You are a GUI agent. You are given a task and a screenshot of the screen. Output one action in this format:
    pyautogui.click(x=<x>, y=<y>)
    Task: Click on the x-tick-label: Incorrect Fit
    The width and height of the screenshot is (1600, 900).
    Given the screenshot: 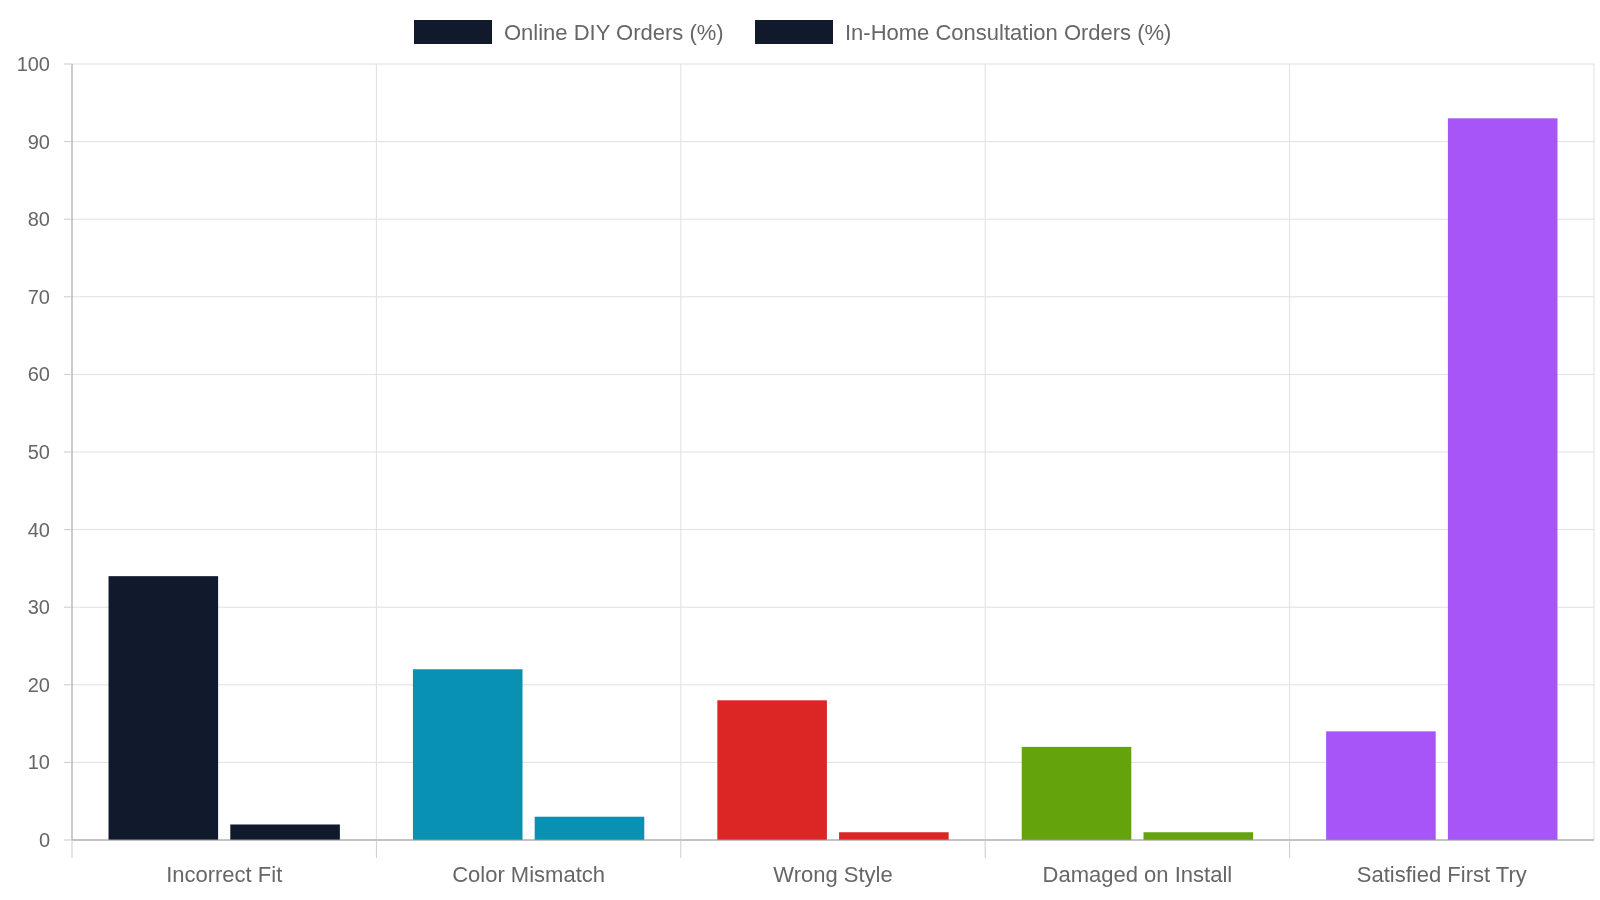 What is the action you would take?
    pyautogui.click(x=224, y=874)
    